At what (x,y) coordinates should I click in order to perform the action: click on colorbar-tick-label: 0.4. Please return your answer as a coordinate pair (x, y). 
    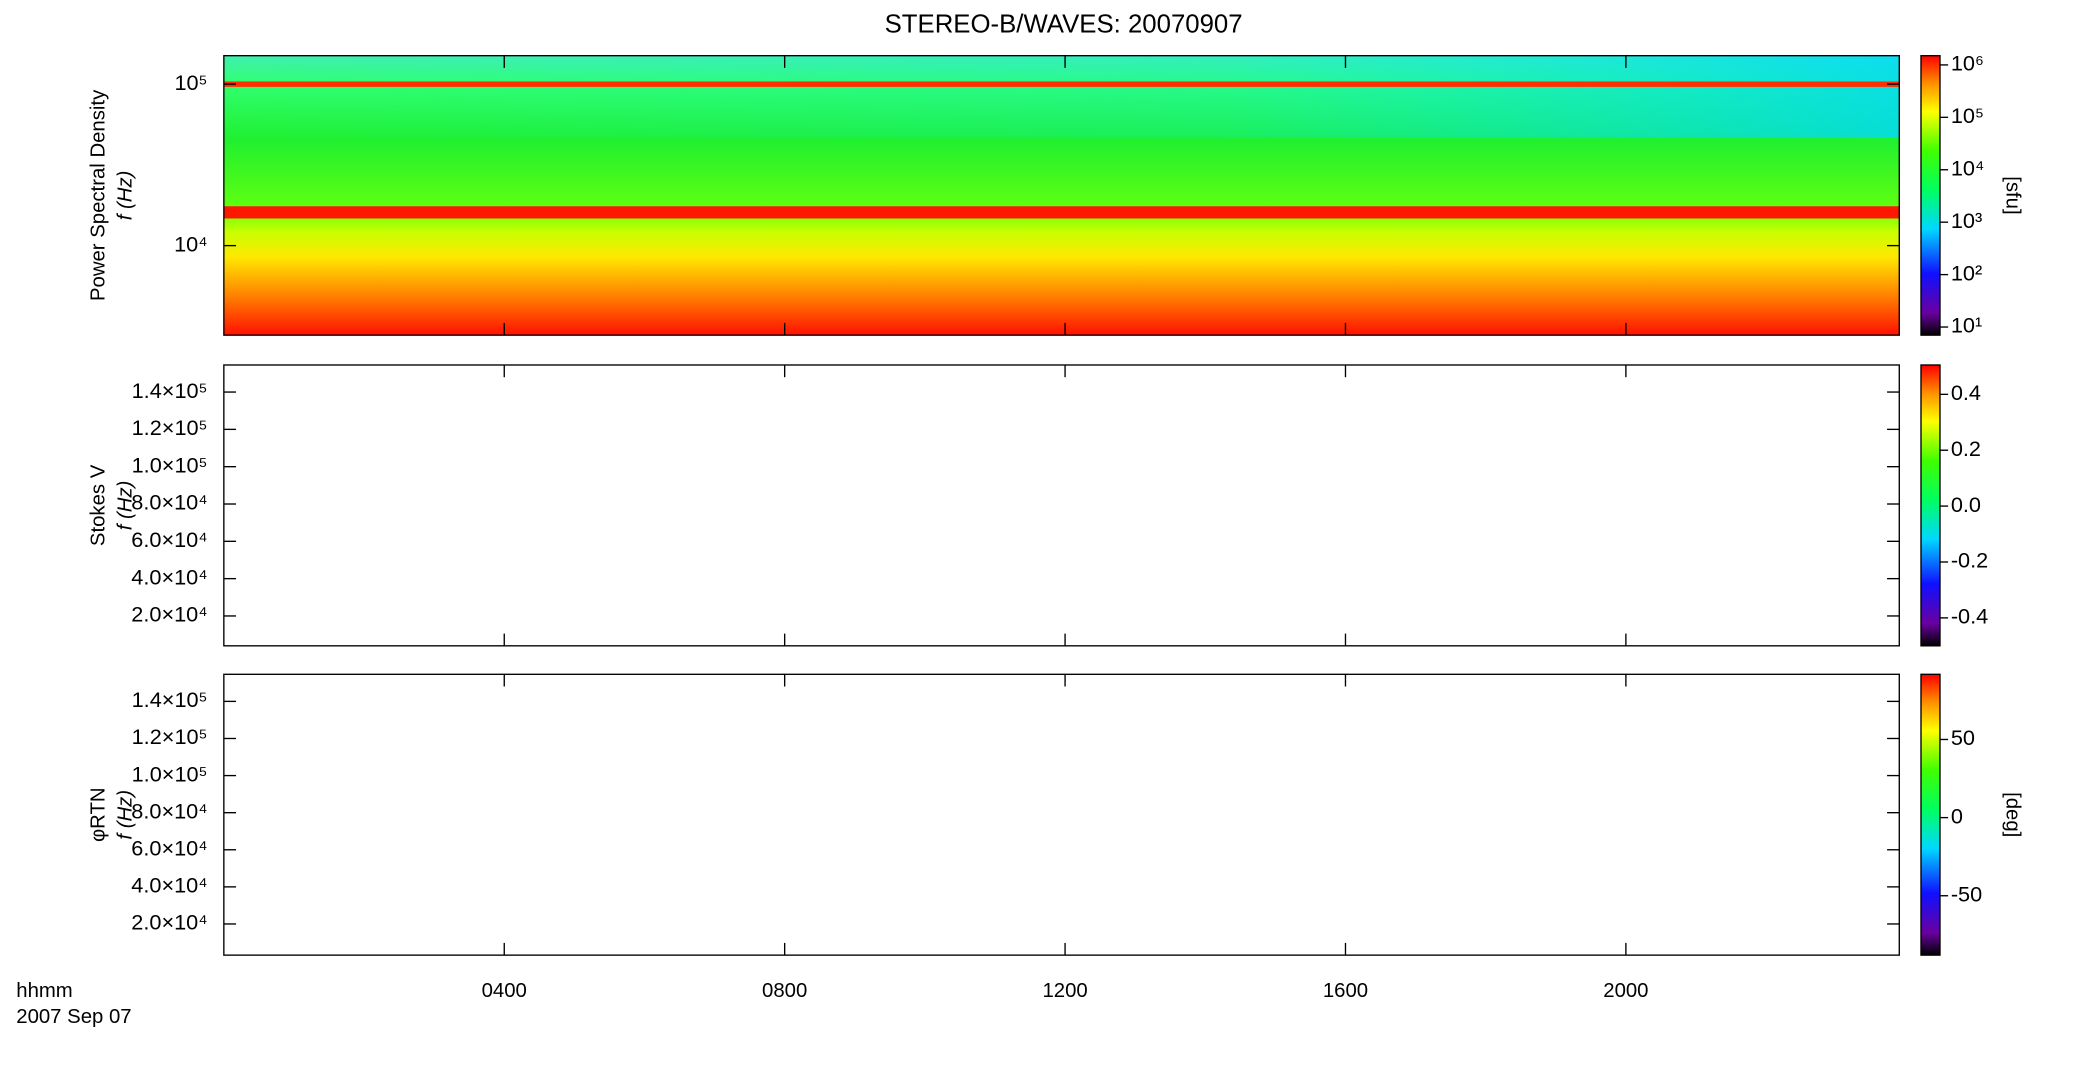
    Looking at the image, I should click on (1966, 392).